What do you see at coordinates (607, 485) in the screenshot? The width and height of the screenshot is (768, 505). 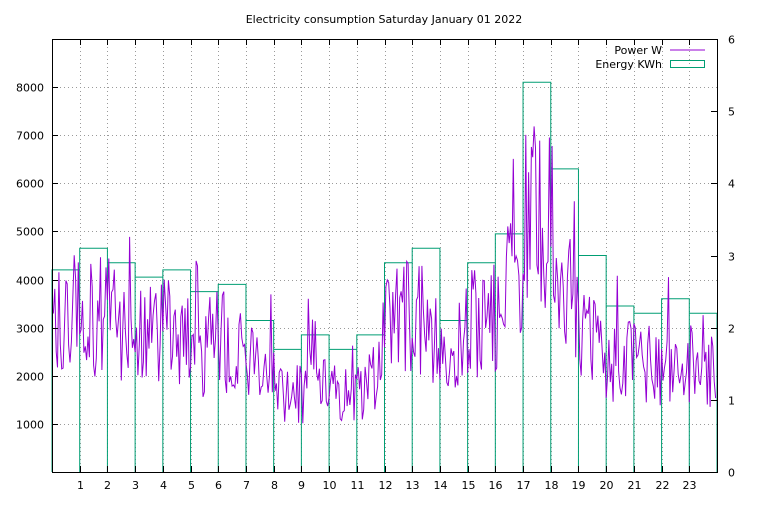 I see `x-tick-label: 20` at bounding box center [607, 485].